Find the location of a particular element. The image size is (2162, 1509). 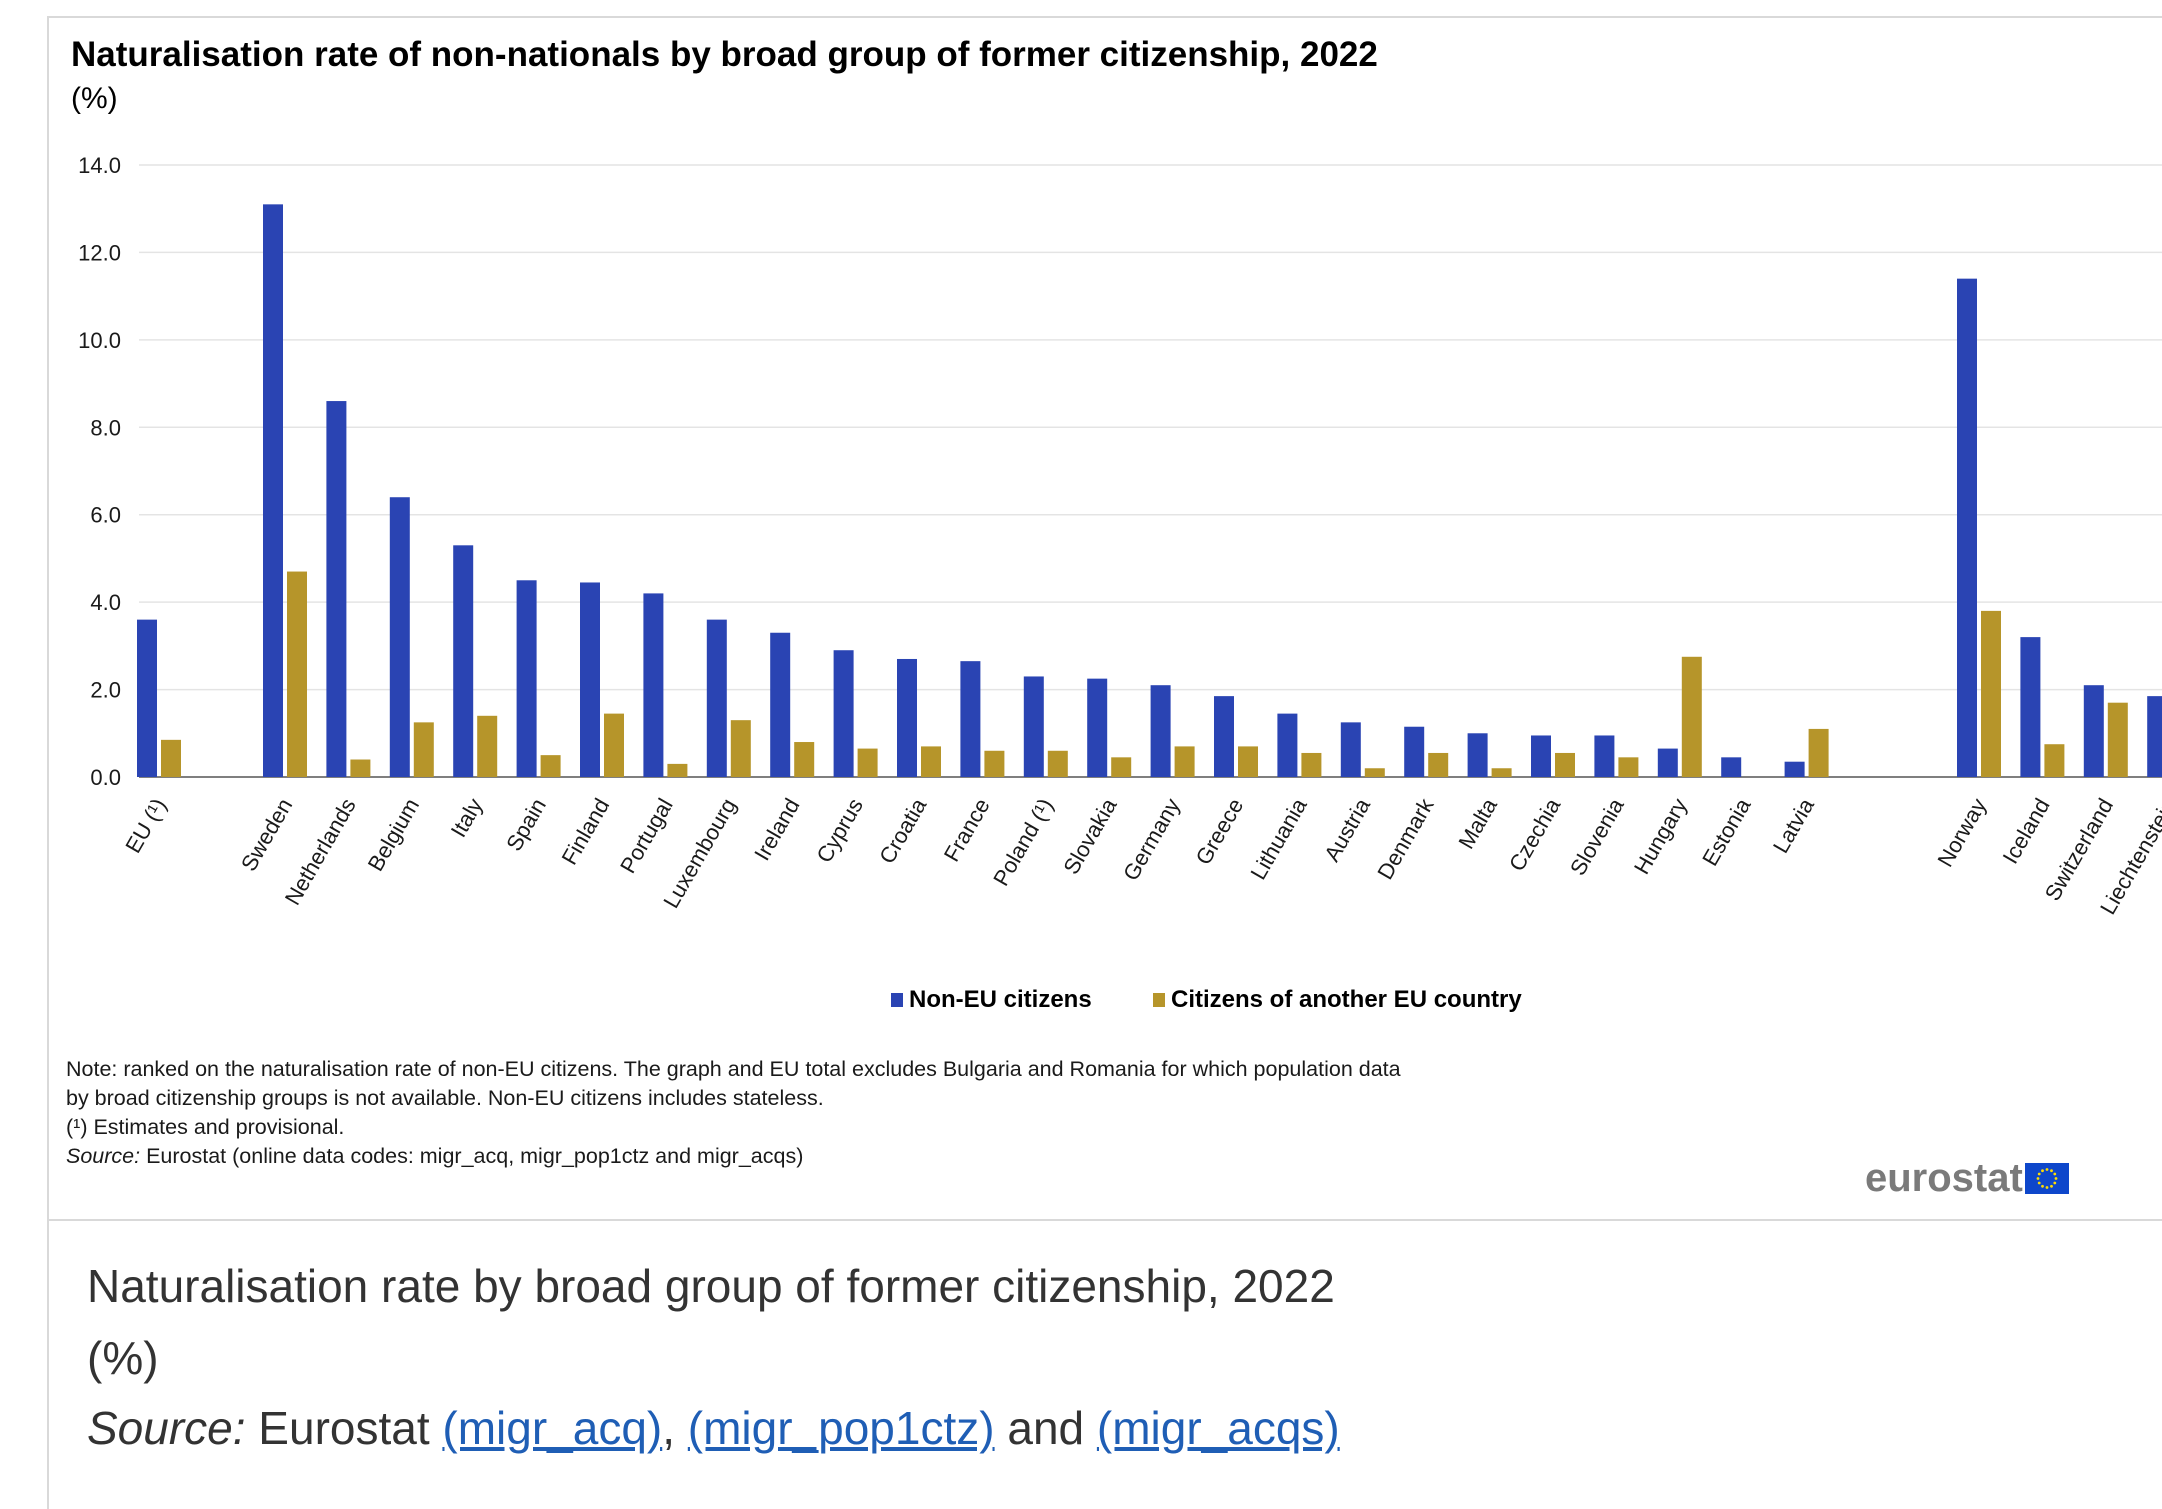

bar-other-eu-czechia is located at coordinates (1565, 764).